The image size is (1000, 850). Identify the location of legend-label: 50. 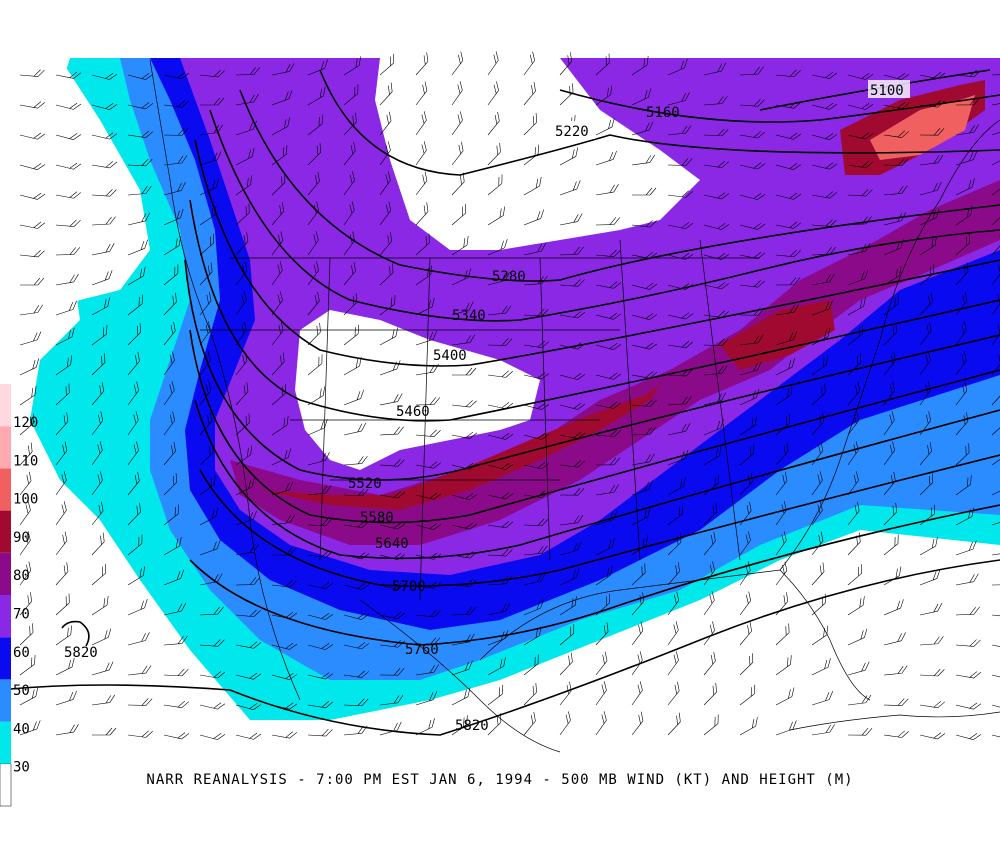
(21, 691).